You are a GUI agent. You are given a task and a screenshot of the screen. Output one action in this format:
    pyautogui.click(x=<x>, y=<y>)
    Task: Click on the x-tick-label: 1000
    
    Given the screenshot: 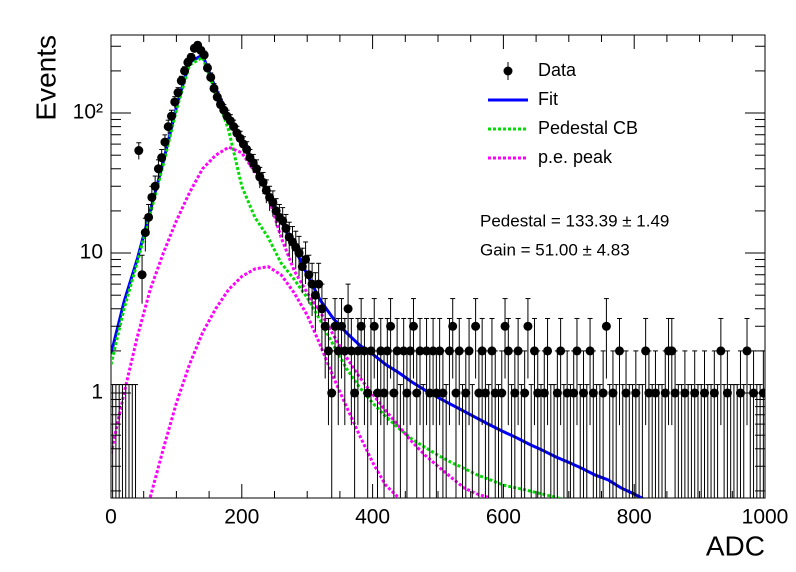 What is the action you would take?
    pyautogui.click(x=765, y=517)
    